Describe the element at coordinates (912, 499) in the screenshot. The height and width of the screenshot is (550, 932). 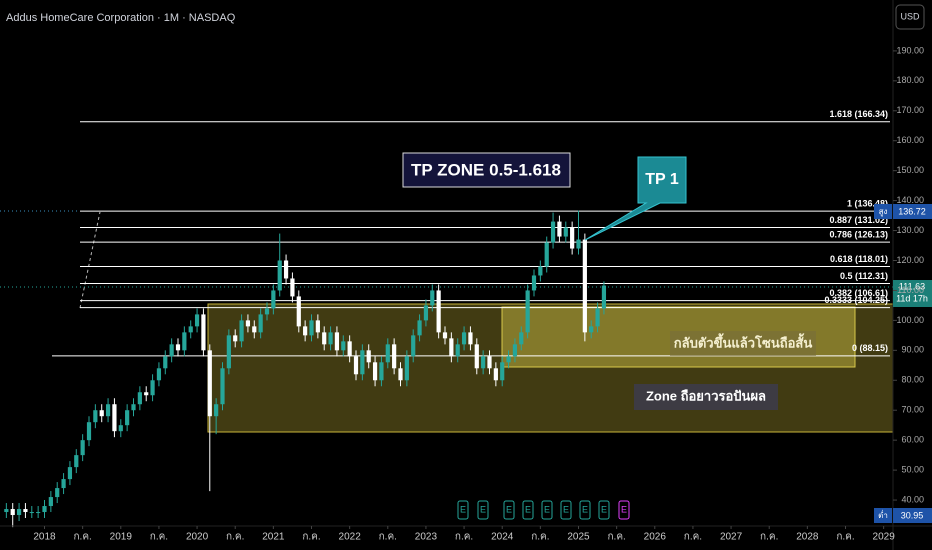
I see `y-tick-label: 40.00` at that location.